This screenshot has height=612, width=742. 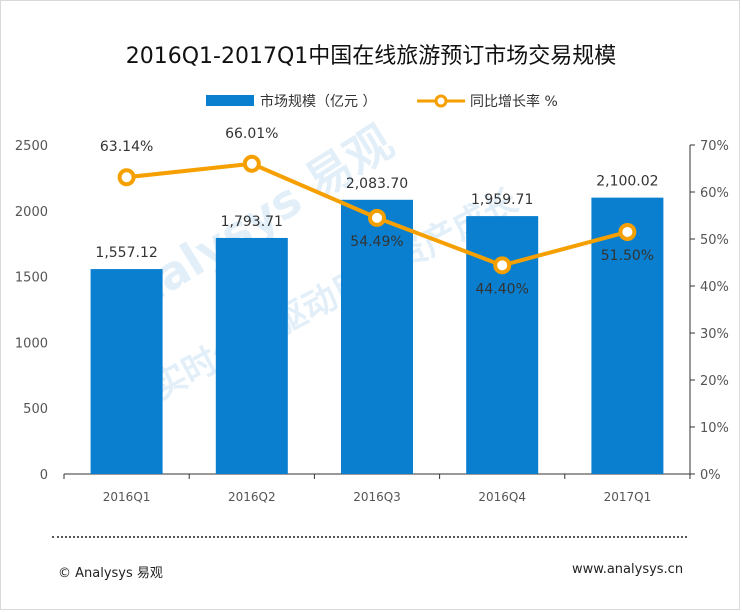 What do you see at coordinates (502, 200) in the screenshot?
I see `bar-value-label: 1,959.71` at bounding box center [502, 200].